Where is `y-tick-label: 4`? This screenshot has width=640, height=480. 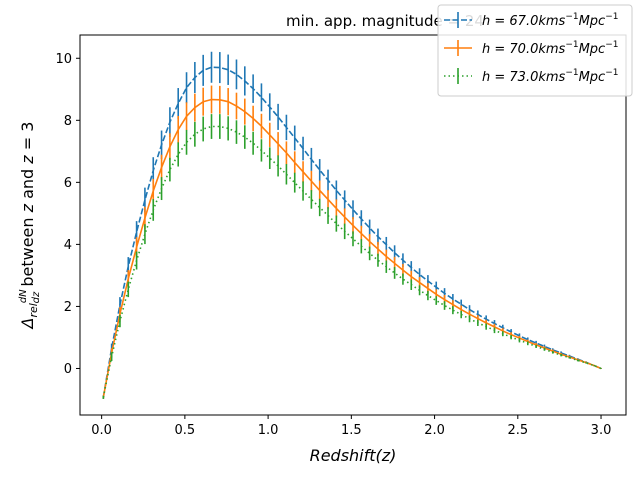
y-tick-label: 4 is located at coordinates (68, 245).